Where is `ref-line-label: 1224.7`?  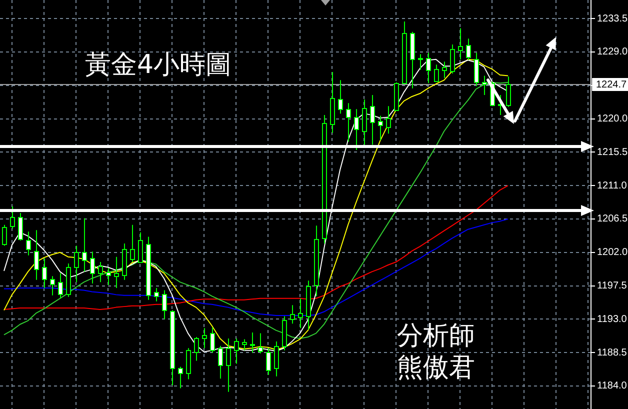 ref-line-label: 1224.7 is located at coordinates (612, 84).